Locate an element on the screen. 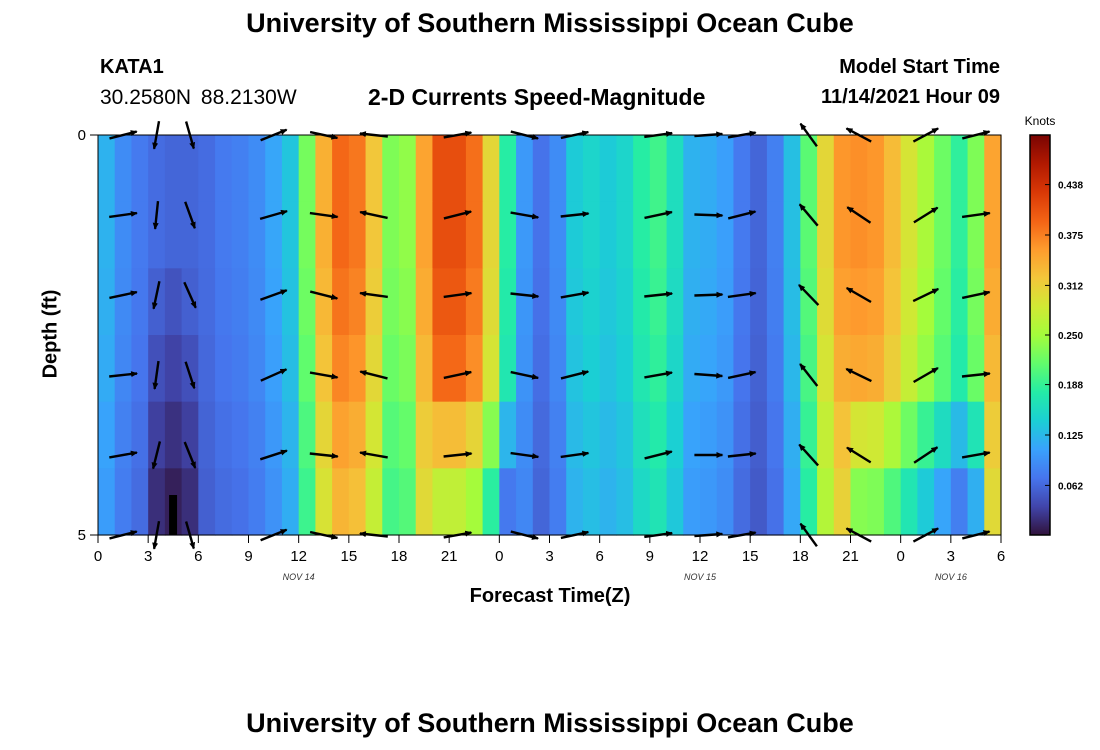 Image resolution: width=1100 pixels, height=750 pixels. low-speed-marker is located at coordinates (173, 515).